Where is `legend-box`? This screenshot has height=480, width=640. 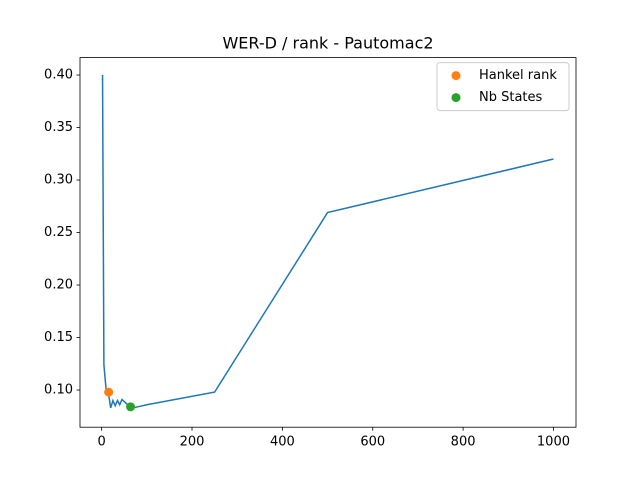
legend-box is located at coordinates (503, 87).